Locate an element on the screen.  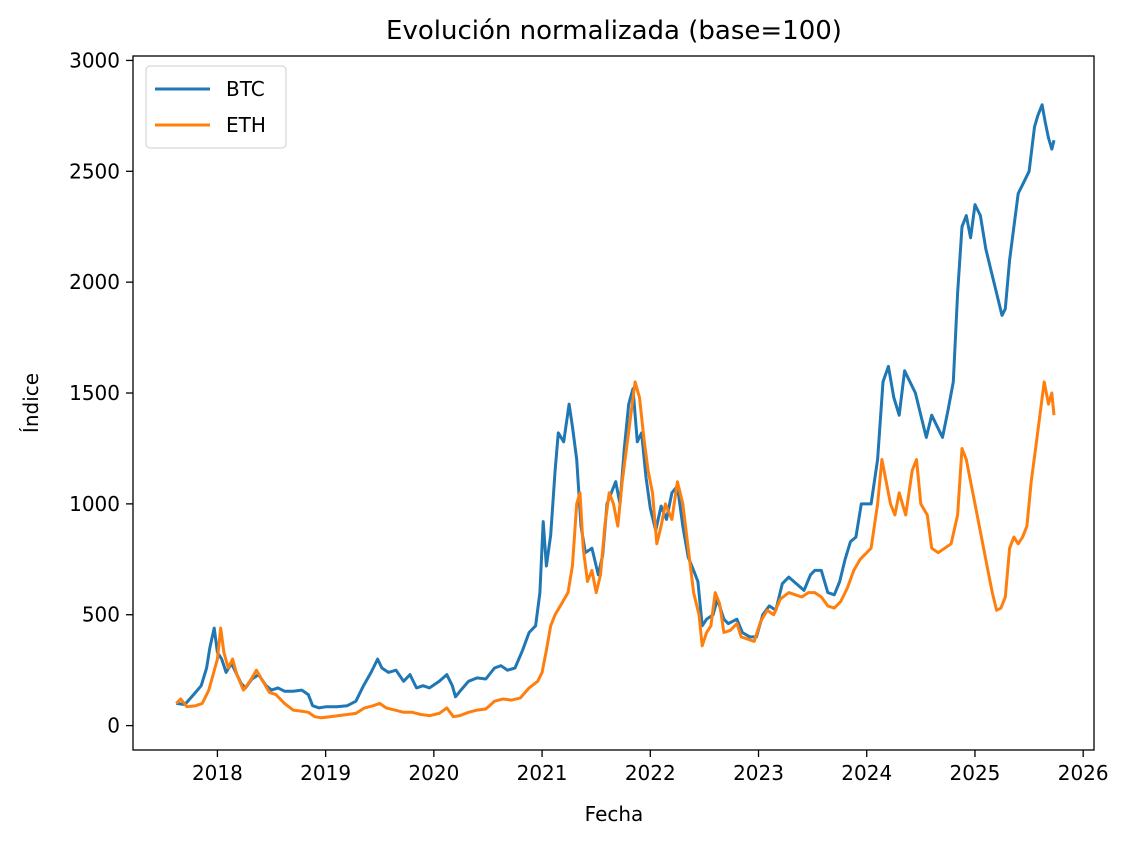
y-axis-label: Índice is located at coordinates (31, 403).